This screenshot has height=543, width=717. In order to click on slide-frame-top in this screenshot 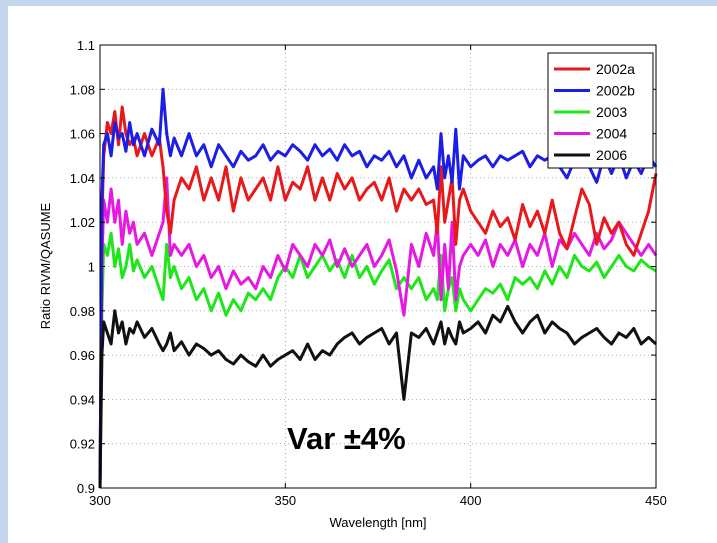, I will do `click(358, 3)`.